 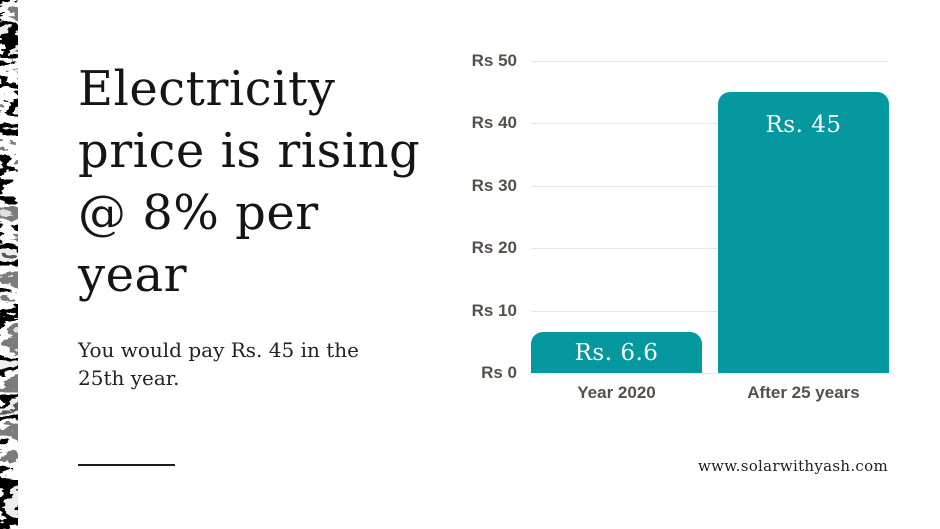 I want to click on slide-subtitle: You would pay Rs. 45 in the 25th year., so click(x=228, y=364).